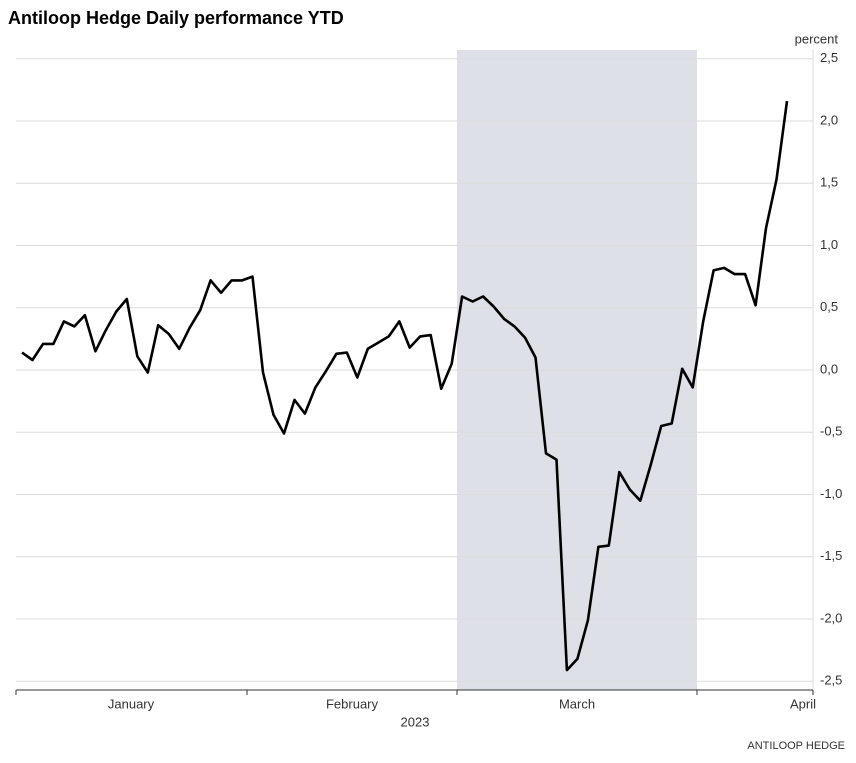 This screenshot has width=856, height=763. What do you see at coordinates (831, 680) in the screenshot?
I see `y-tick-label: -2,5` at bounding box center [831, 680].